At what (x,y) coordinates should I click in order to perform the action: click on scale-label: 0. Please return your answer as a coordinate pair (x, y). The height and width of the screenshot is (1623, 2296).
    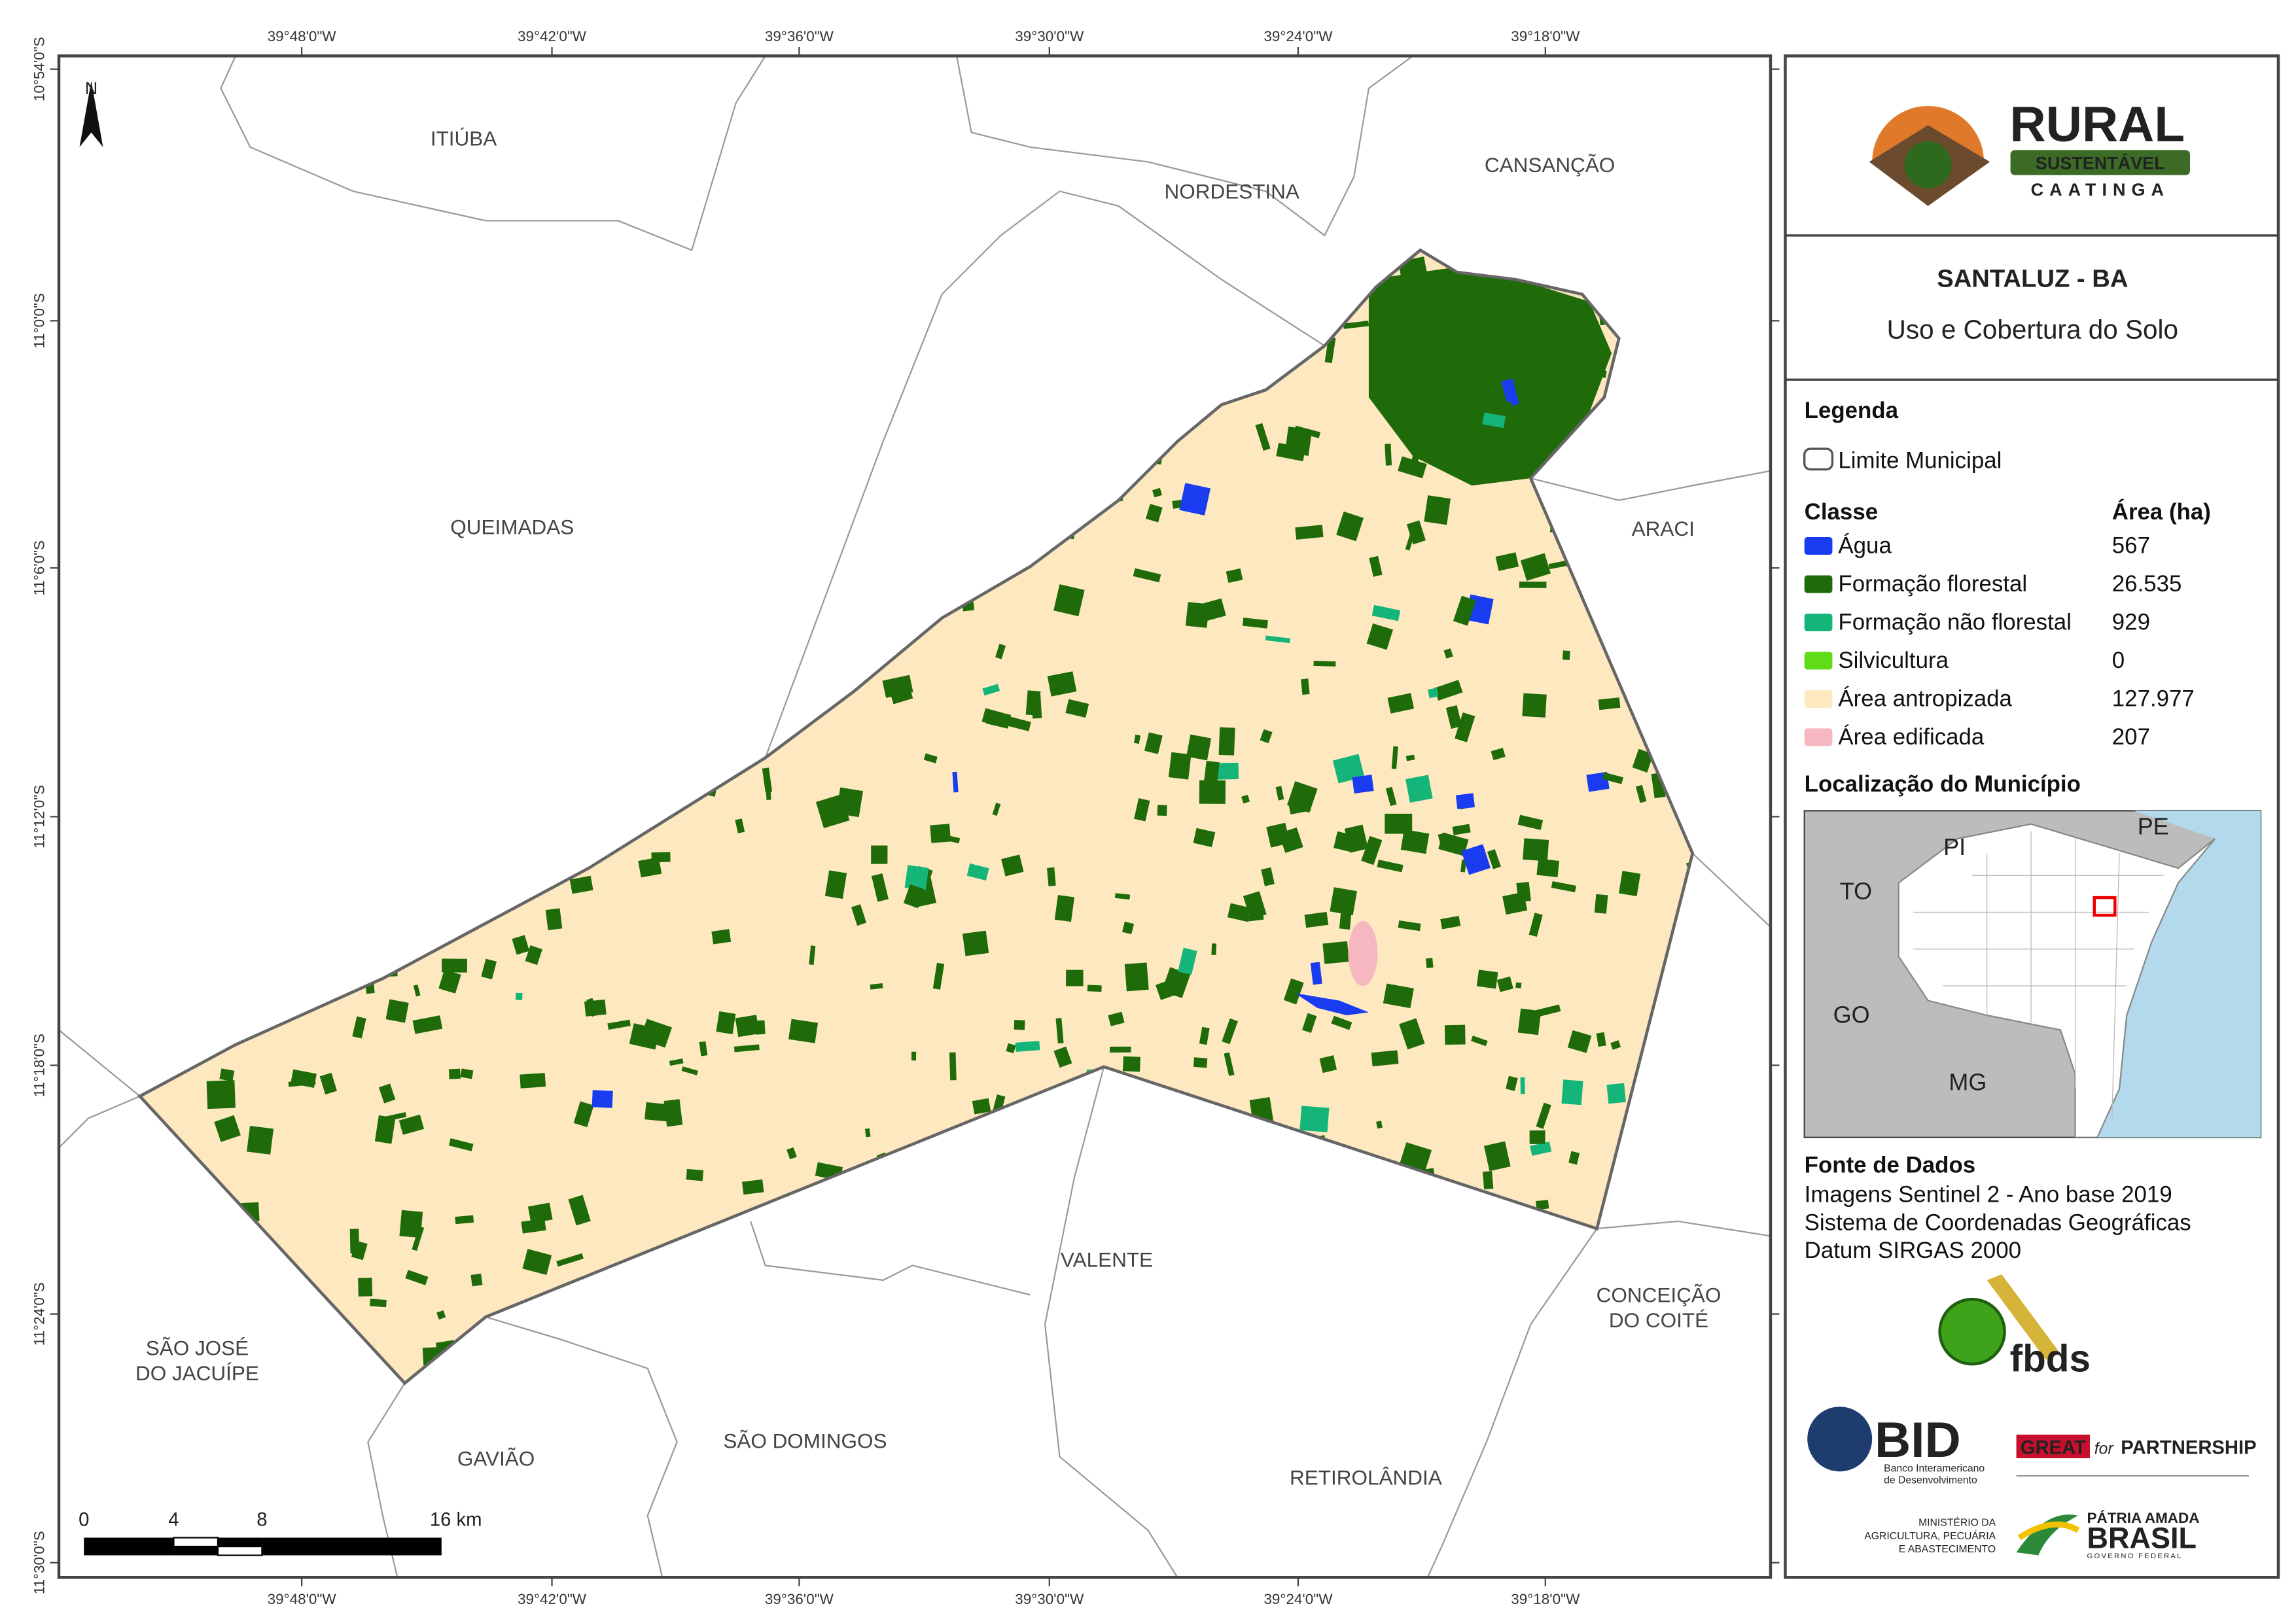
    Looking at the image, I should click on (84, 1520).